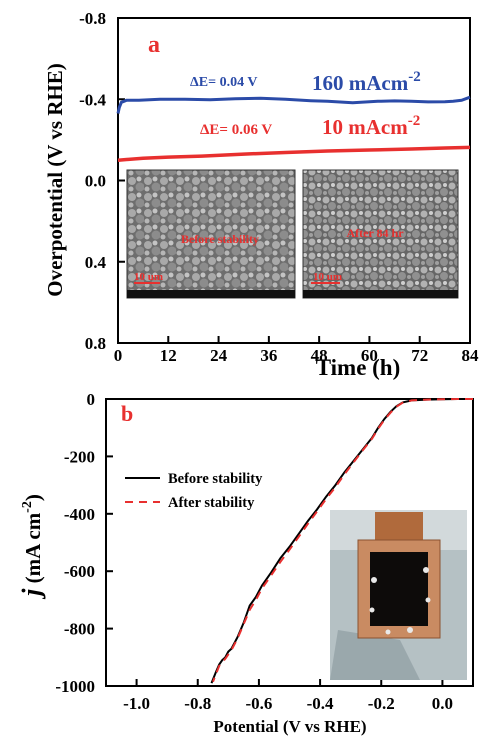  I want to click on y-tick-label: 0.8, so click(95, 343).